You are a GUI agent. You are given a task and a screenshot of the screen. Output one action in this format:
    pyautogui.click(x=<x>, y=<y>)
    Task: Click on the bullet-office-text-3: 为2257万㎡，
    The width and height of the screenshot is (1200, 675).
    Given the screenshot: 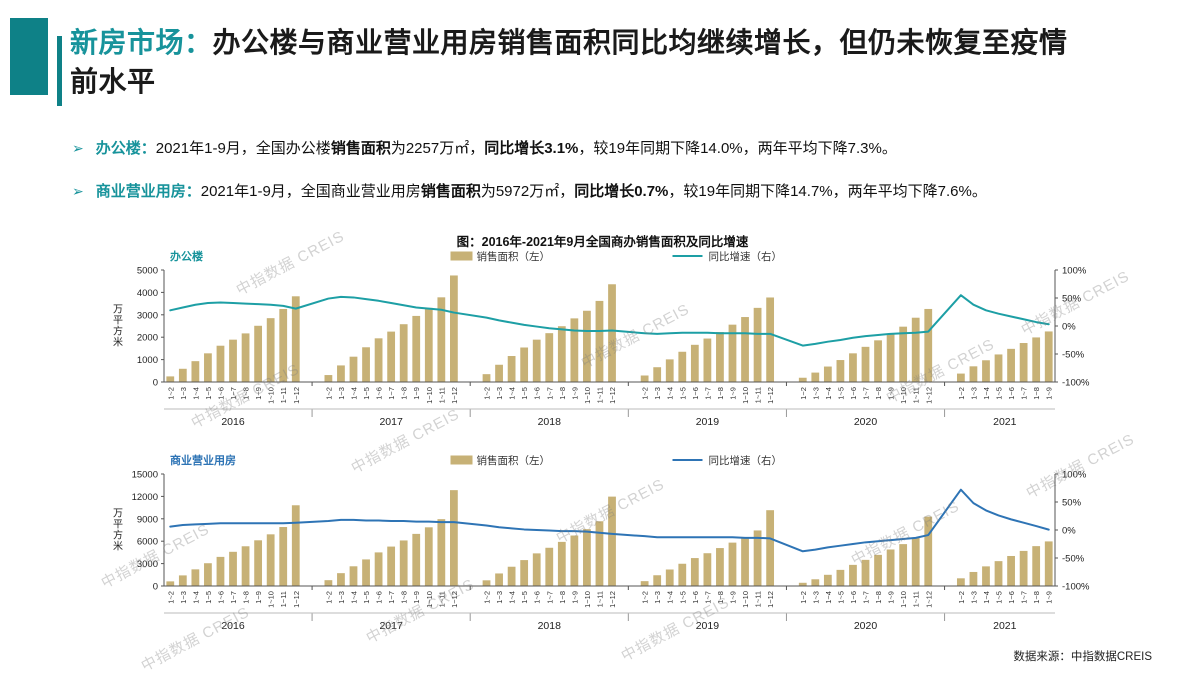 What is the action you would take?
    pyautogui.click(x=437, y=148)
    